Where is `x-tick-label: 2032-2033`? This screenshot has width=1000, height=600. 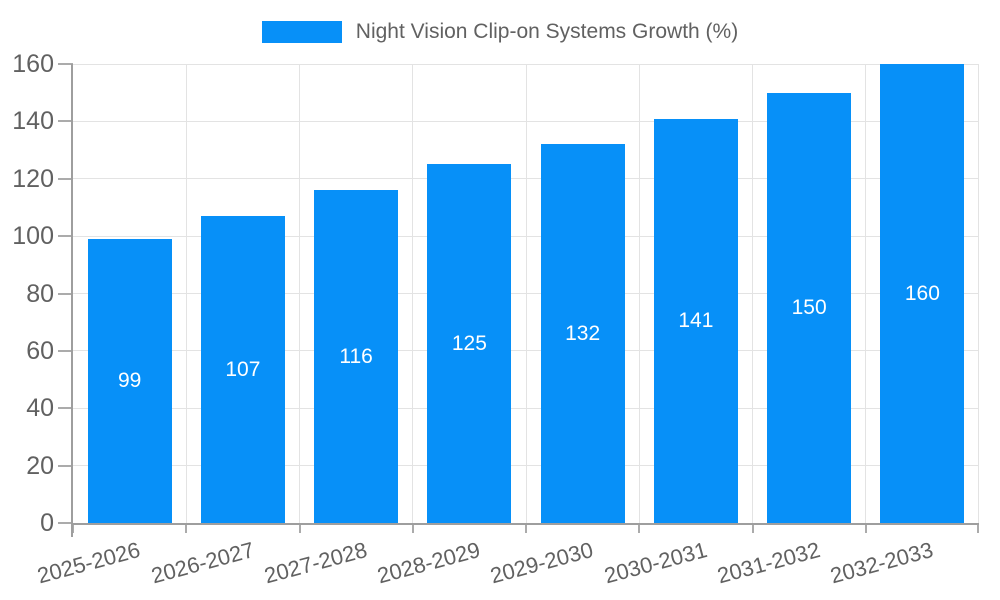
x-tick-label: 2032-2033 is located at coordinates (881, 563).